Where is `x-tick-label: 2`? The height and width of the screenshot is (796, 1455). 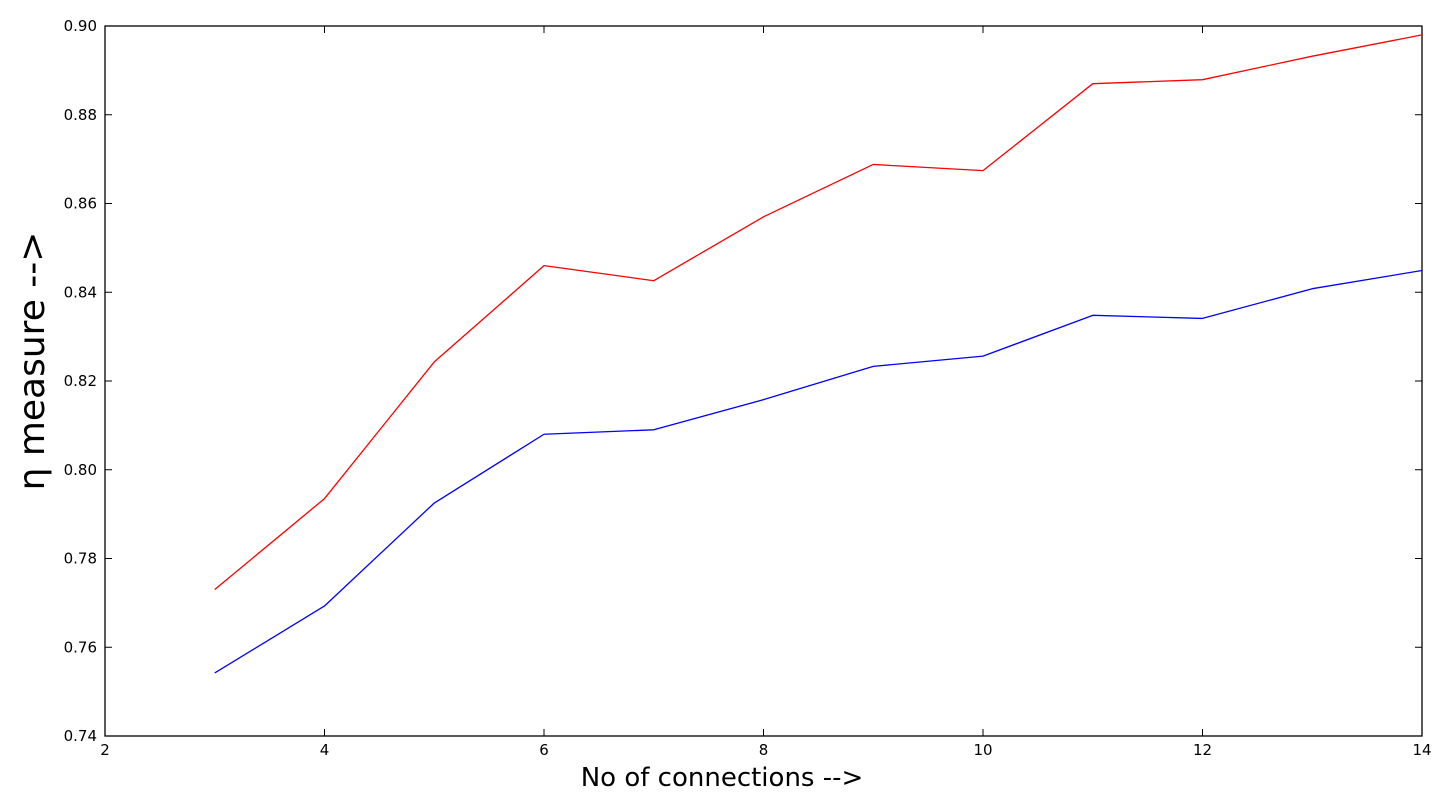
x-tick-label: 2 is located at coordinates (105, 750).